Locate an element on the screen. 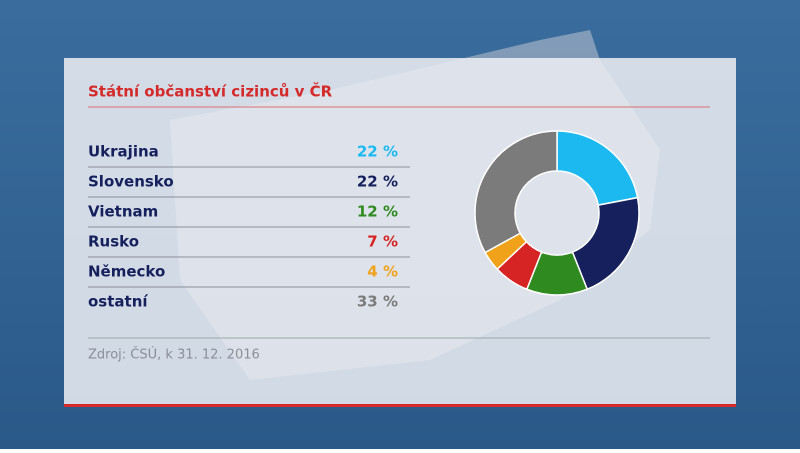  category-label: Ukrajina is located at coordinates (123, 152).